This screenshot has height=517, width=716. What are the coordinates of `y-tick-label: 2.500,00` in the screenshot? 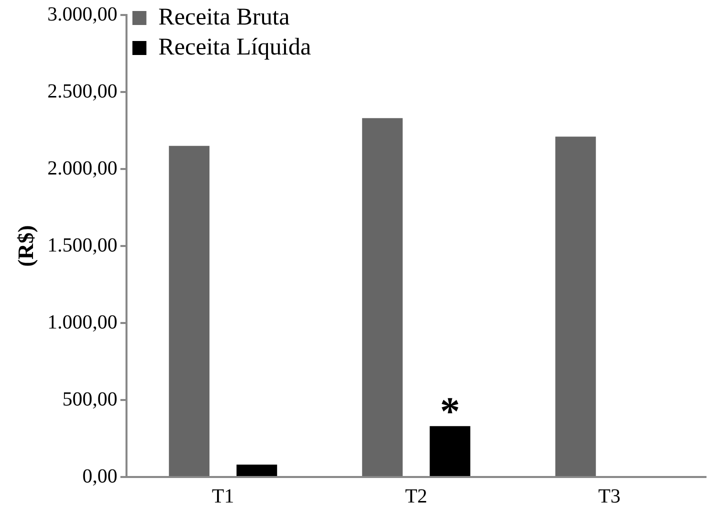 It's located at (82, 91).